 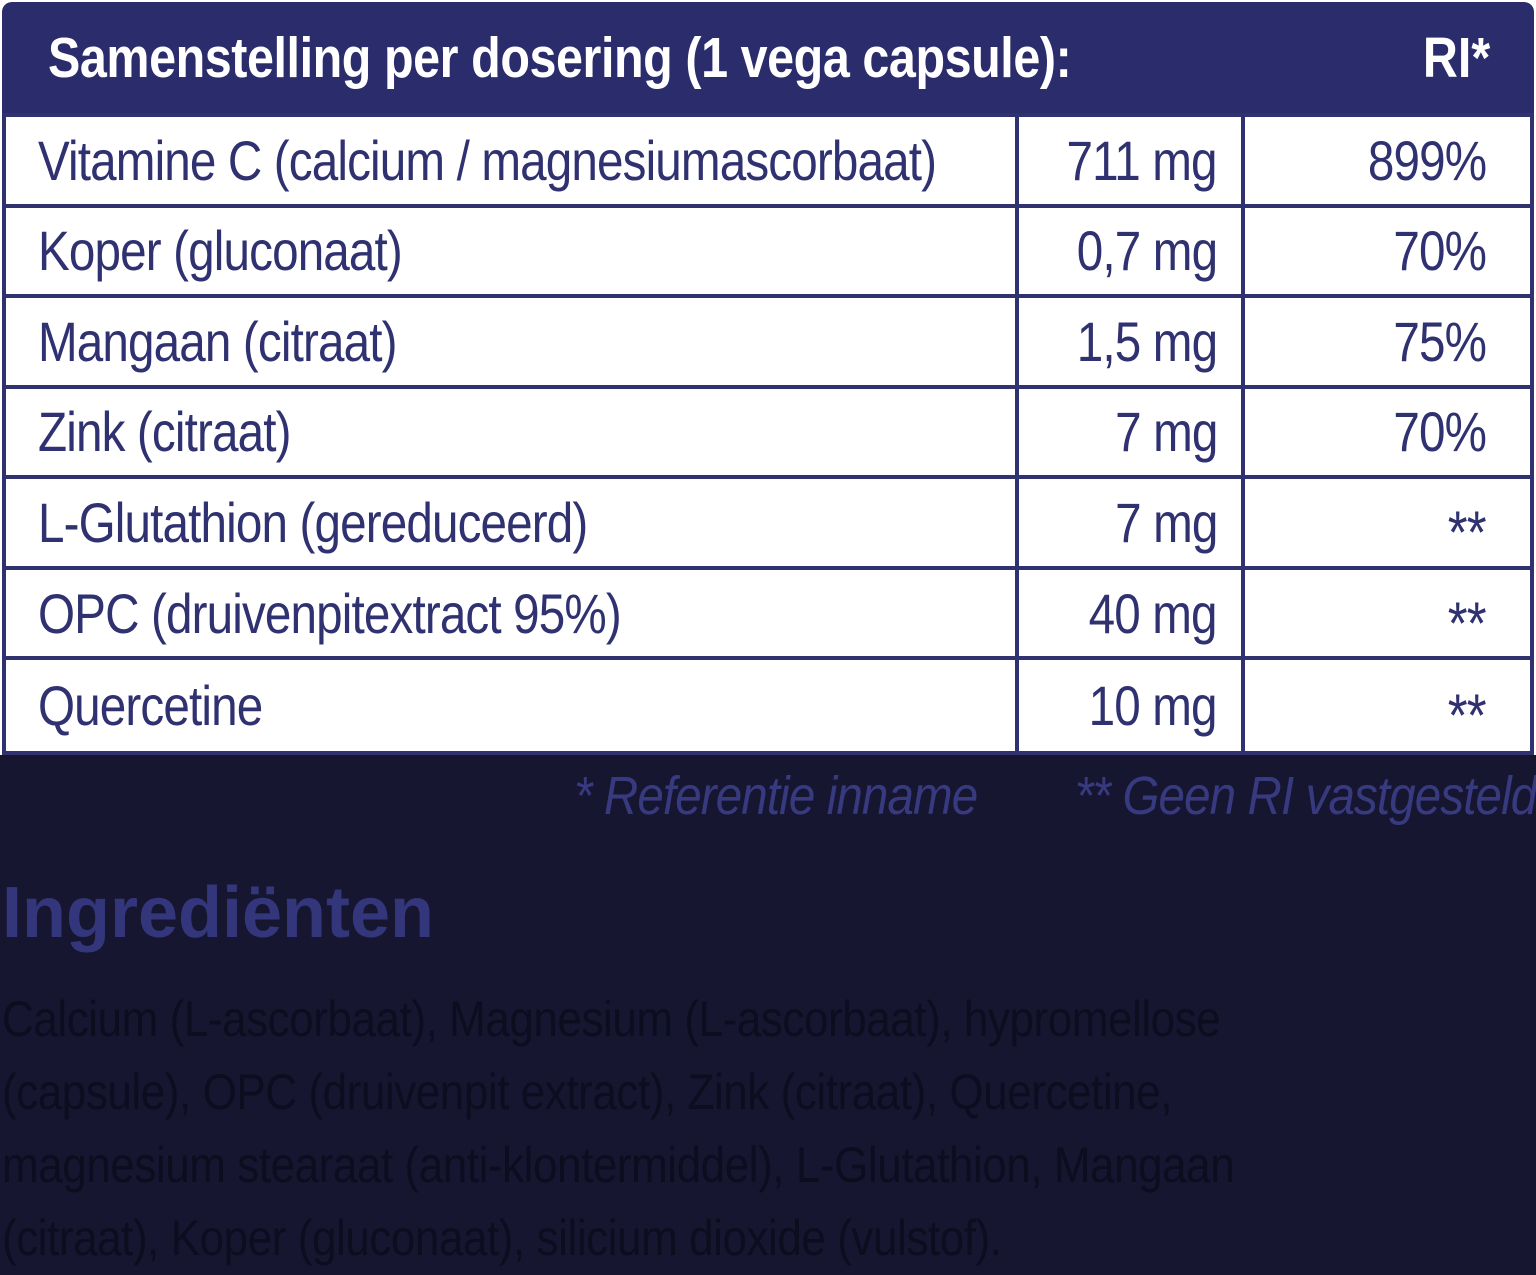 I want to click on nutrient-name-cell: OPC (druivenpitextract 95%), so click(x=510, y=613).